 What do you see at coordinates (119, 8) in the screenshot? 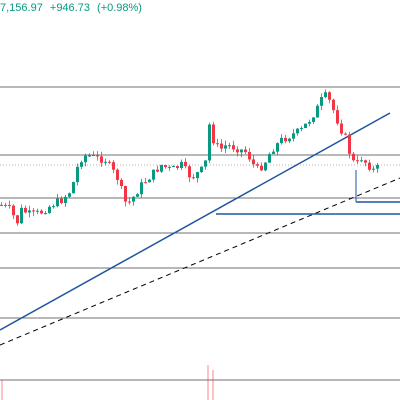
I see `price-change-percent: (+0.98%)` at bounding box center [119, 8].